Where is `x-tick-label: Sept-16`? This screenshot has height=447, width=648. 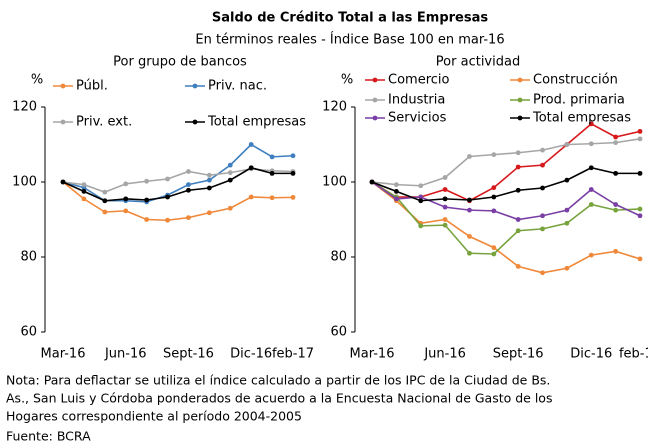
x-tick-label: Sept-16 is located at coordinates (188, 354).